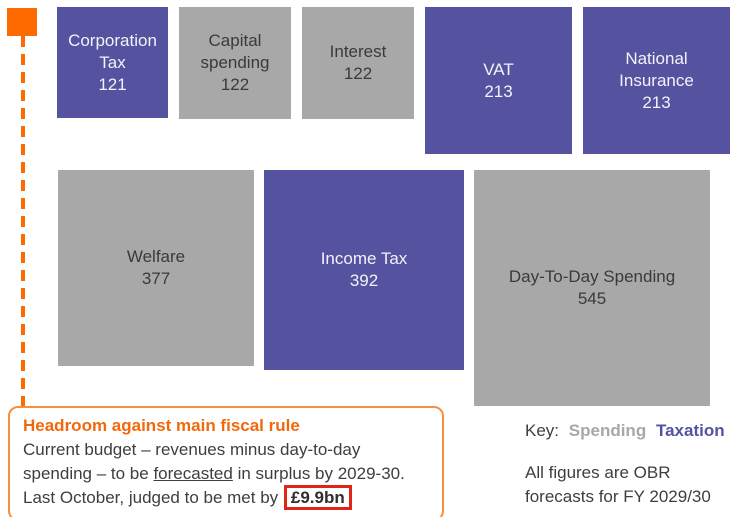 This screenshot has width=738, height=517. I want to click on chart-block-interest: Interest 122, so click(358, 63).